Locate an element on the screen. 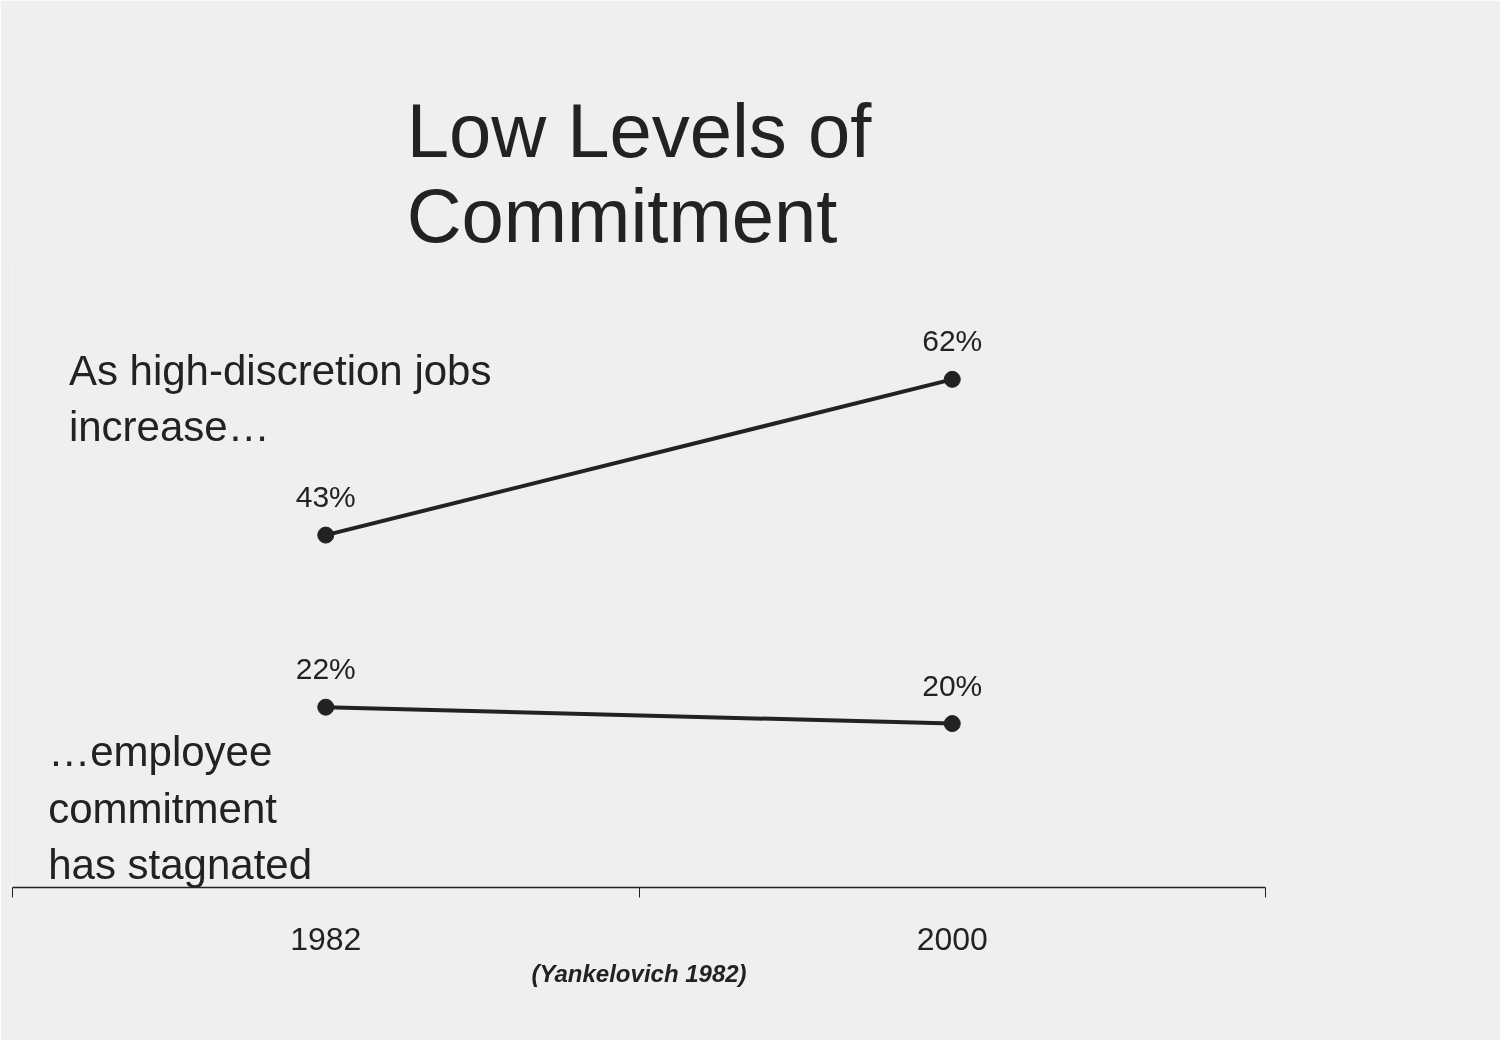  text: …employee commitment has stagnated is located at coordinates (180, 808).